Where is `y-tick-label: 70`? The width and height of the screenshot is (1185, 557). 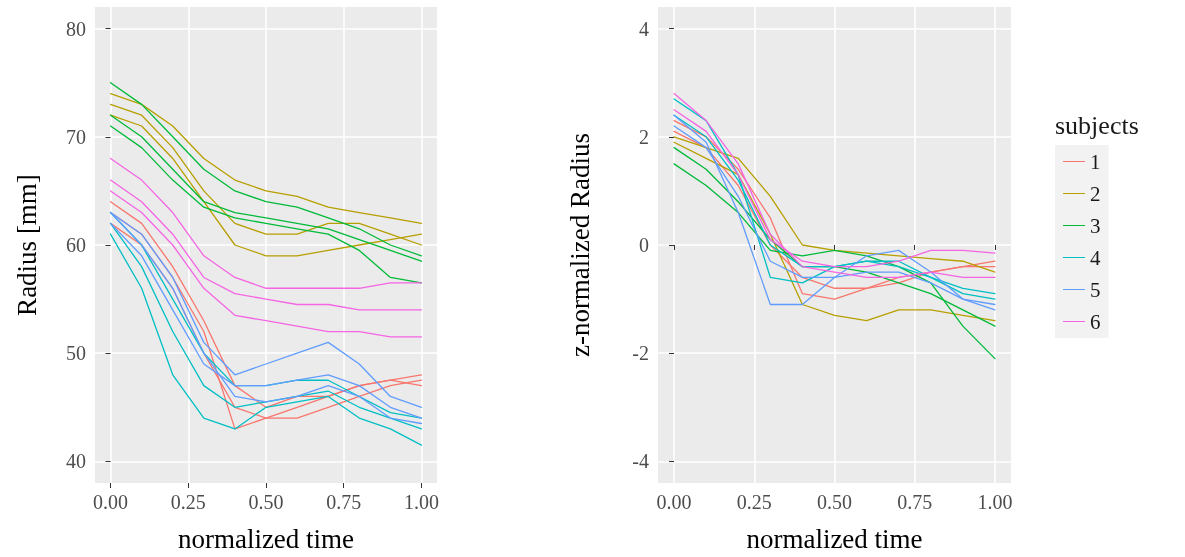 y-tick-label: 70 is located at coordinates (76, 136).